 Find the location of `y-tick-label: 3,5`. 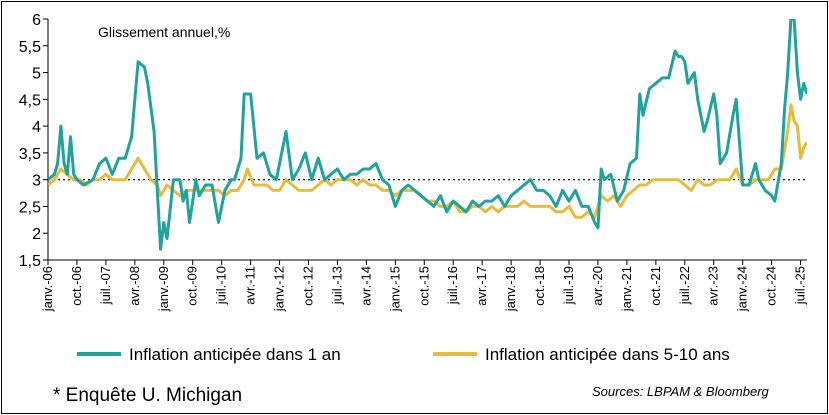

y-tick-label: 3,5 is located at coordinates (30, 154).